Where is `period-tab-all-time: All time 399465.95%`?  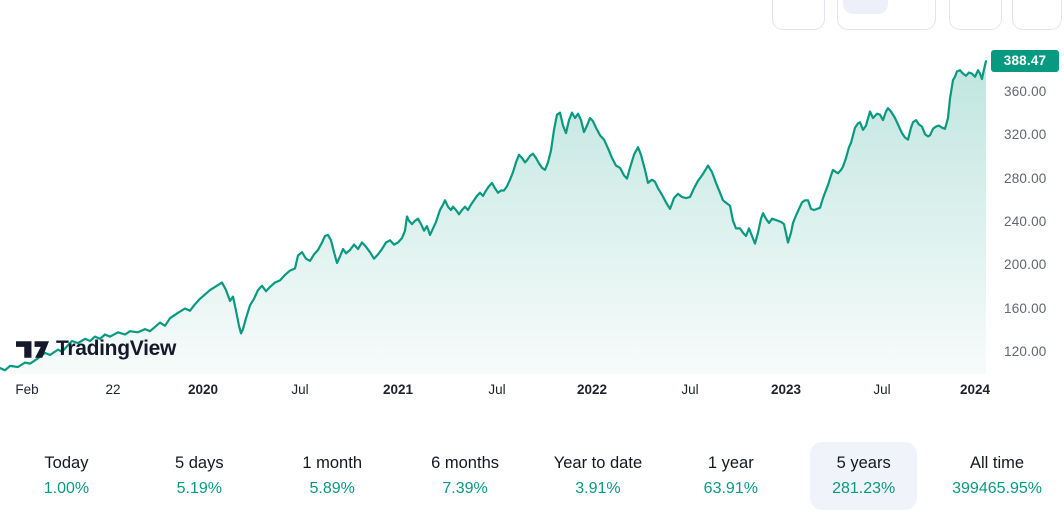
period-tab-all-time: All time 399465.95% is located at coordinates (997, 476).